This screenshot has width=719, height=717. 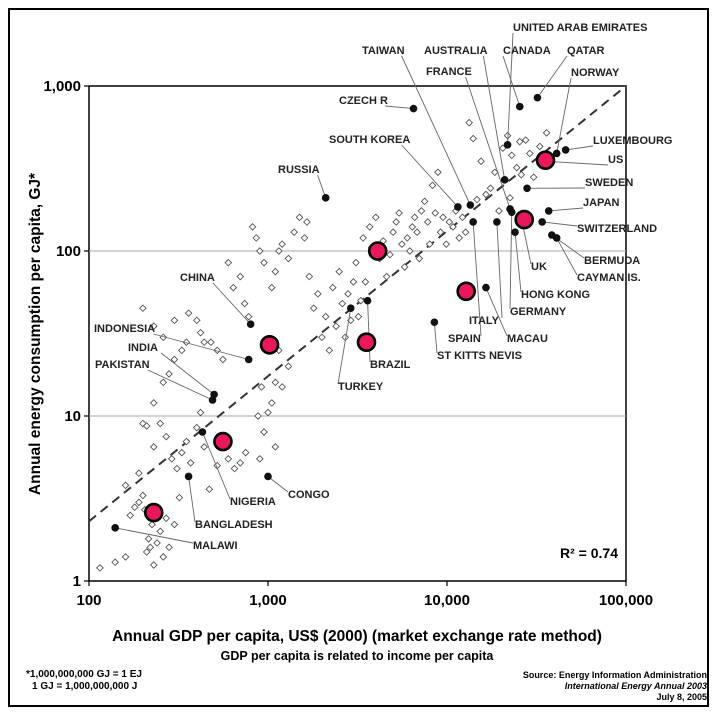 I want to click on point-label: JAPAN, so click(x=601, y=203).